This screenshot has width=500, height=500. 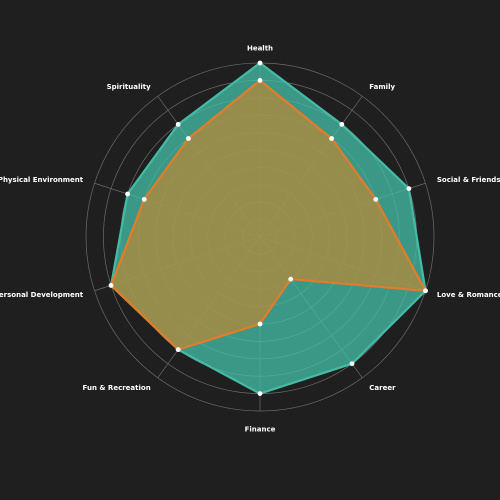 What do you see at coordinates (129, 87) in the screenshot?
I see `axis-label: Spirituality` at bounding box center [129, 87].